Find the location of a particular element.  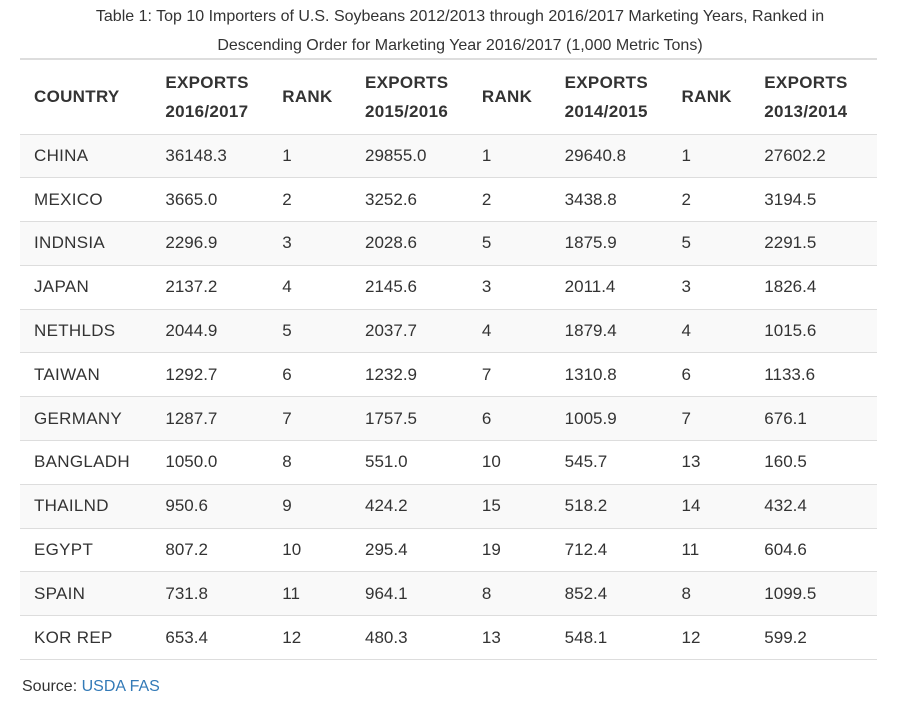

rank-2013-2014-cell: 4 is located at coordinates (872, 287).